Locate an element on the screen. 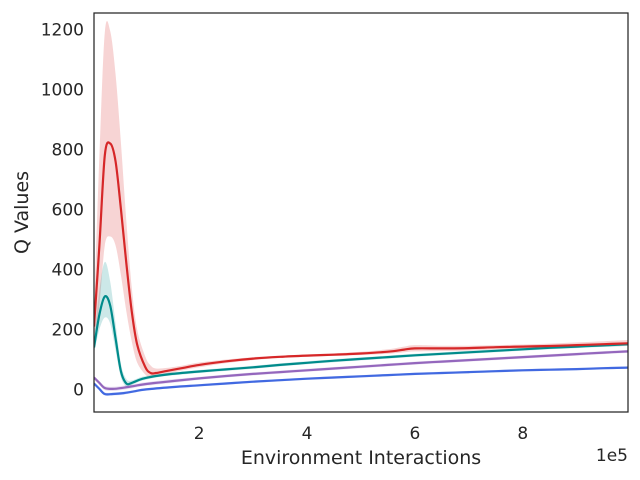 The image size is (640, 480). y-tick-label: 400 is located at coordinates (68, 271).